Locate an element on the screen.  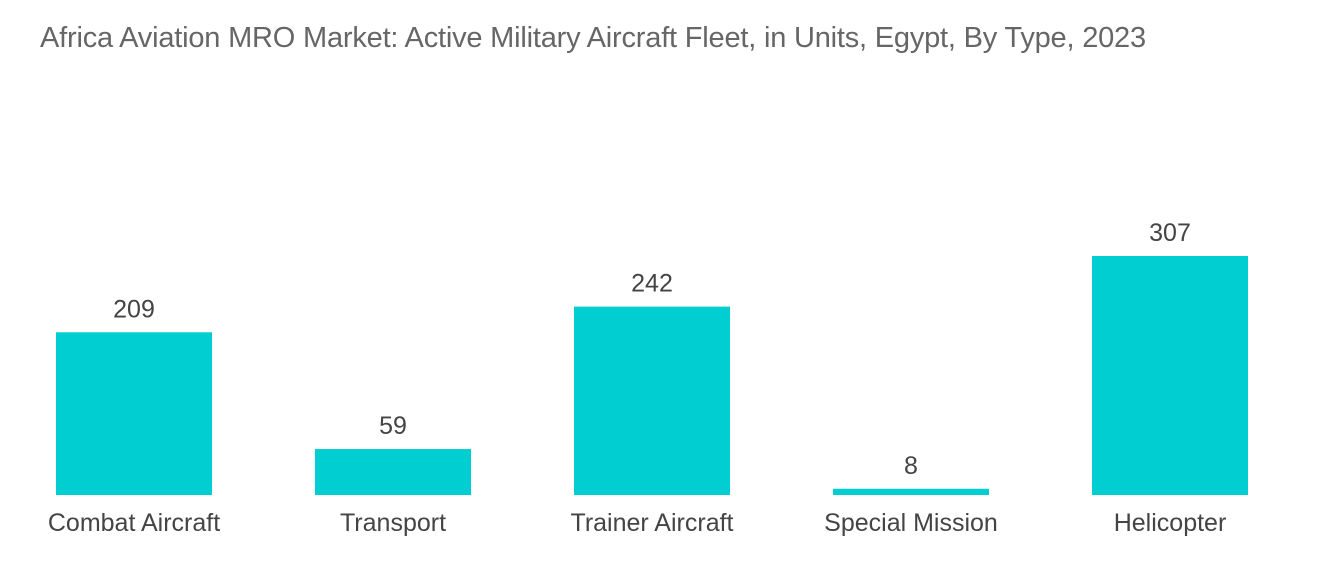
bar-special-mission is located at coordinates (911, 491).